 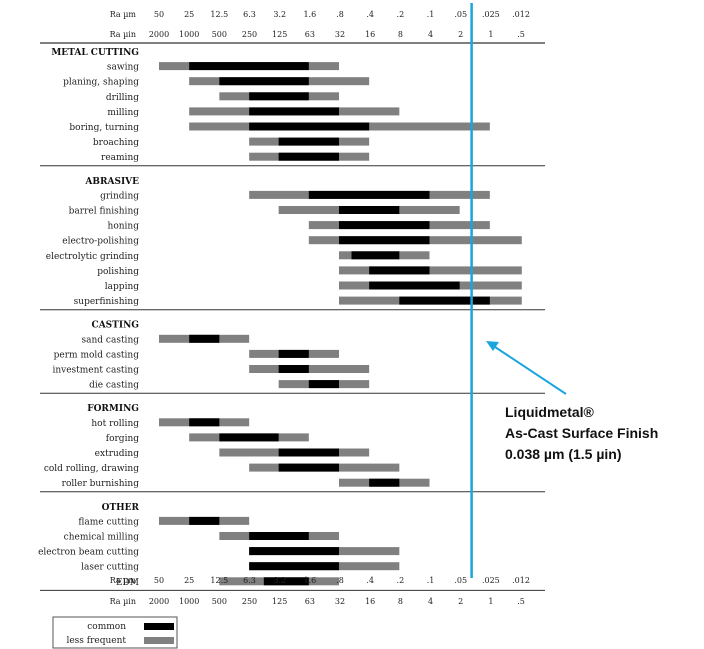 I want to click on bottom_axis-um-tick: 25, so click(x=189, y=580).